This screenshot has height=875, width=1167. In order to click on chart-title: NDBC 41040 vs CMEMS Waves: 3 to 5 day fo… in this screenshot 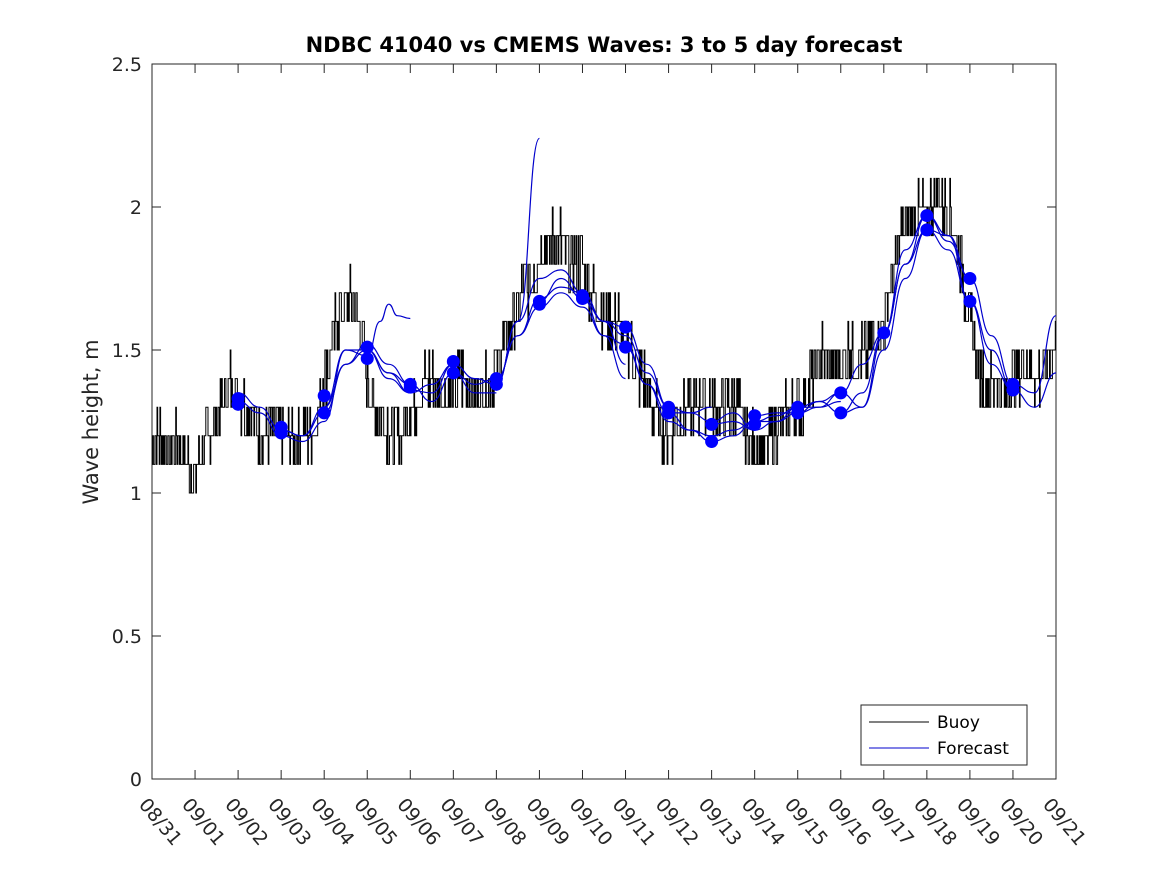, I will do `click(604, 45)`.